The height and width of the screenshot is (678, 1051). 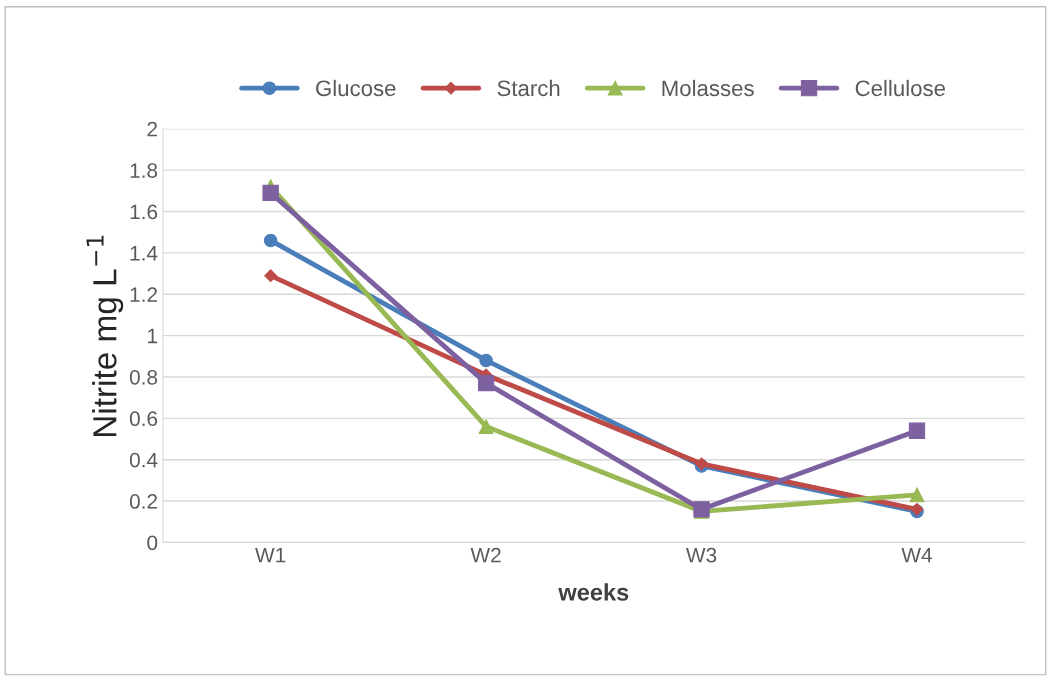 What do you see at coordinates (143, 294) in the screenshot?
I see `y-tick-label: 1.2` at bounding box center [143, 294].